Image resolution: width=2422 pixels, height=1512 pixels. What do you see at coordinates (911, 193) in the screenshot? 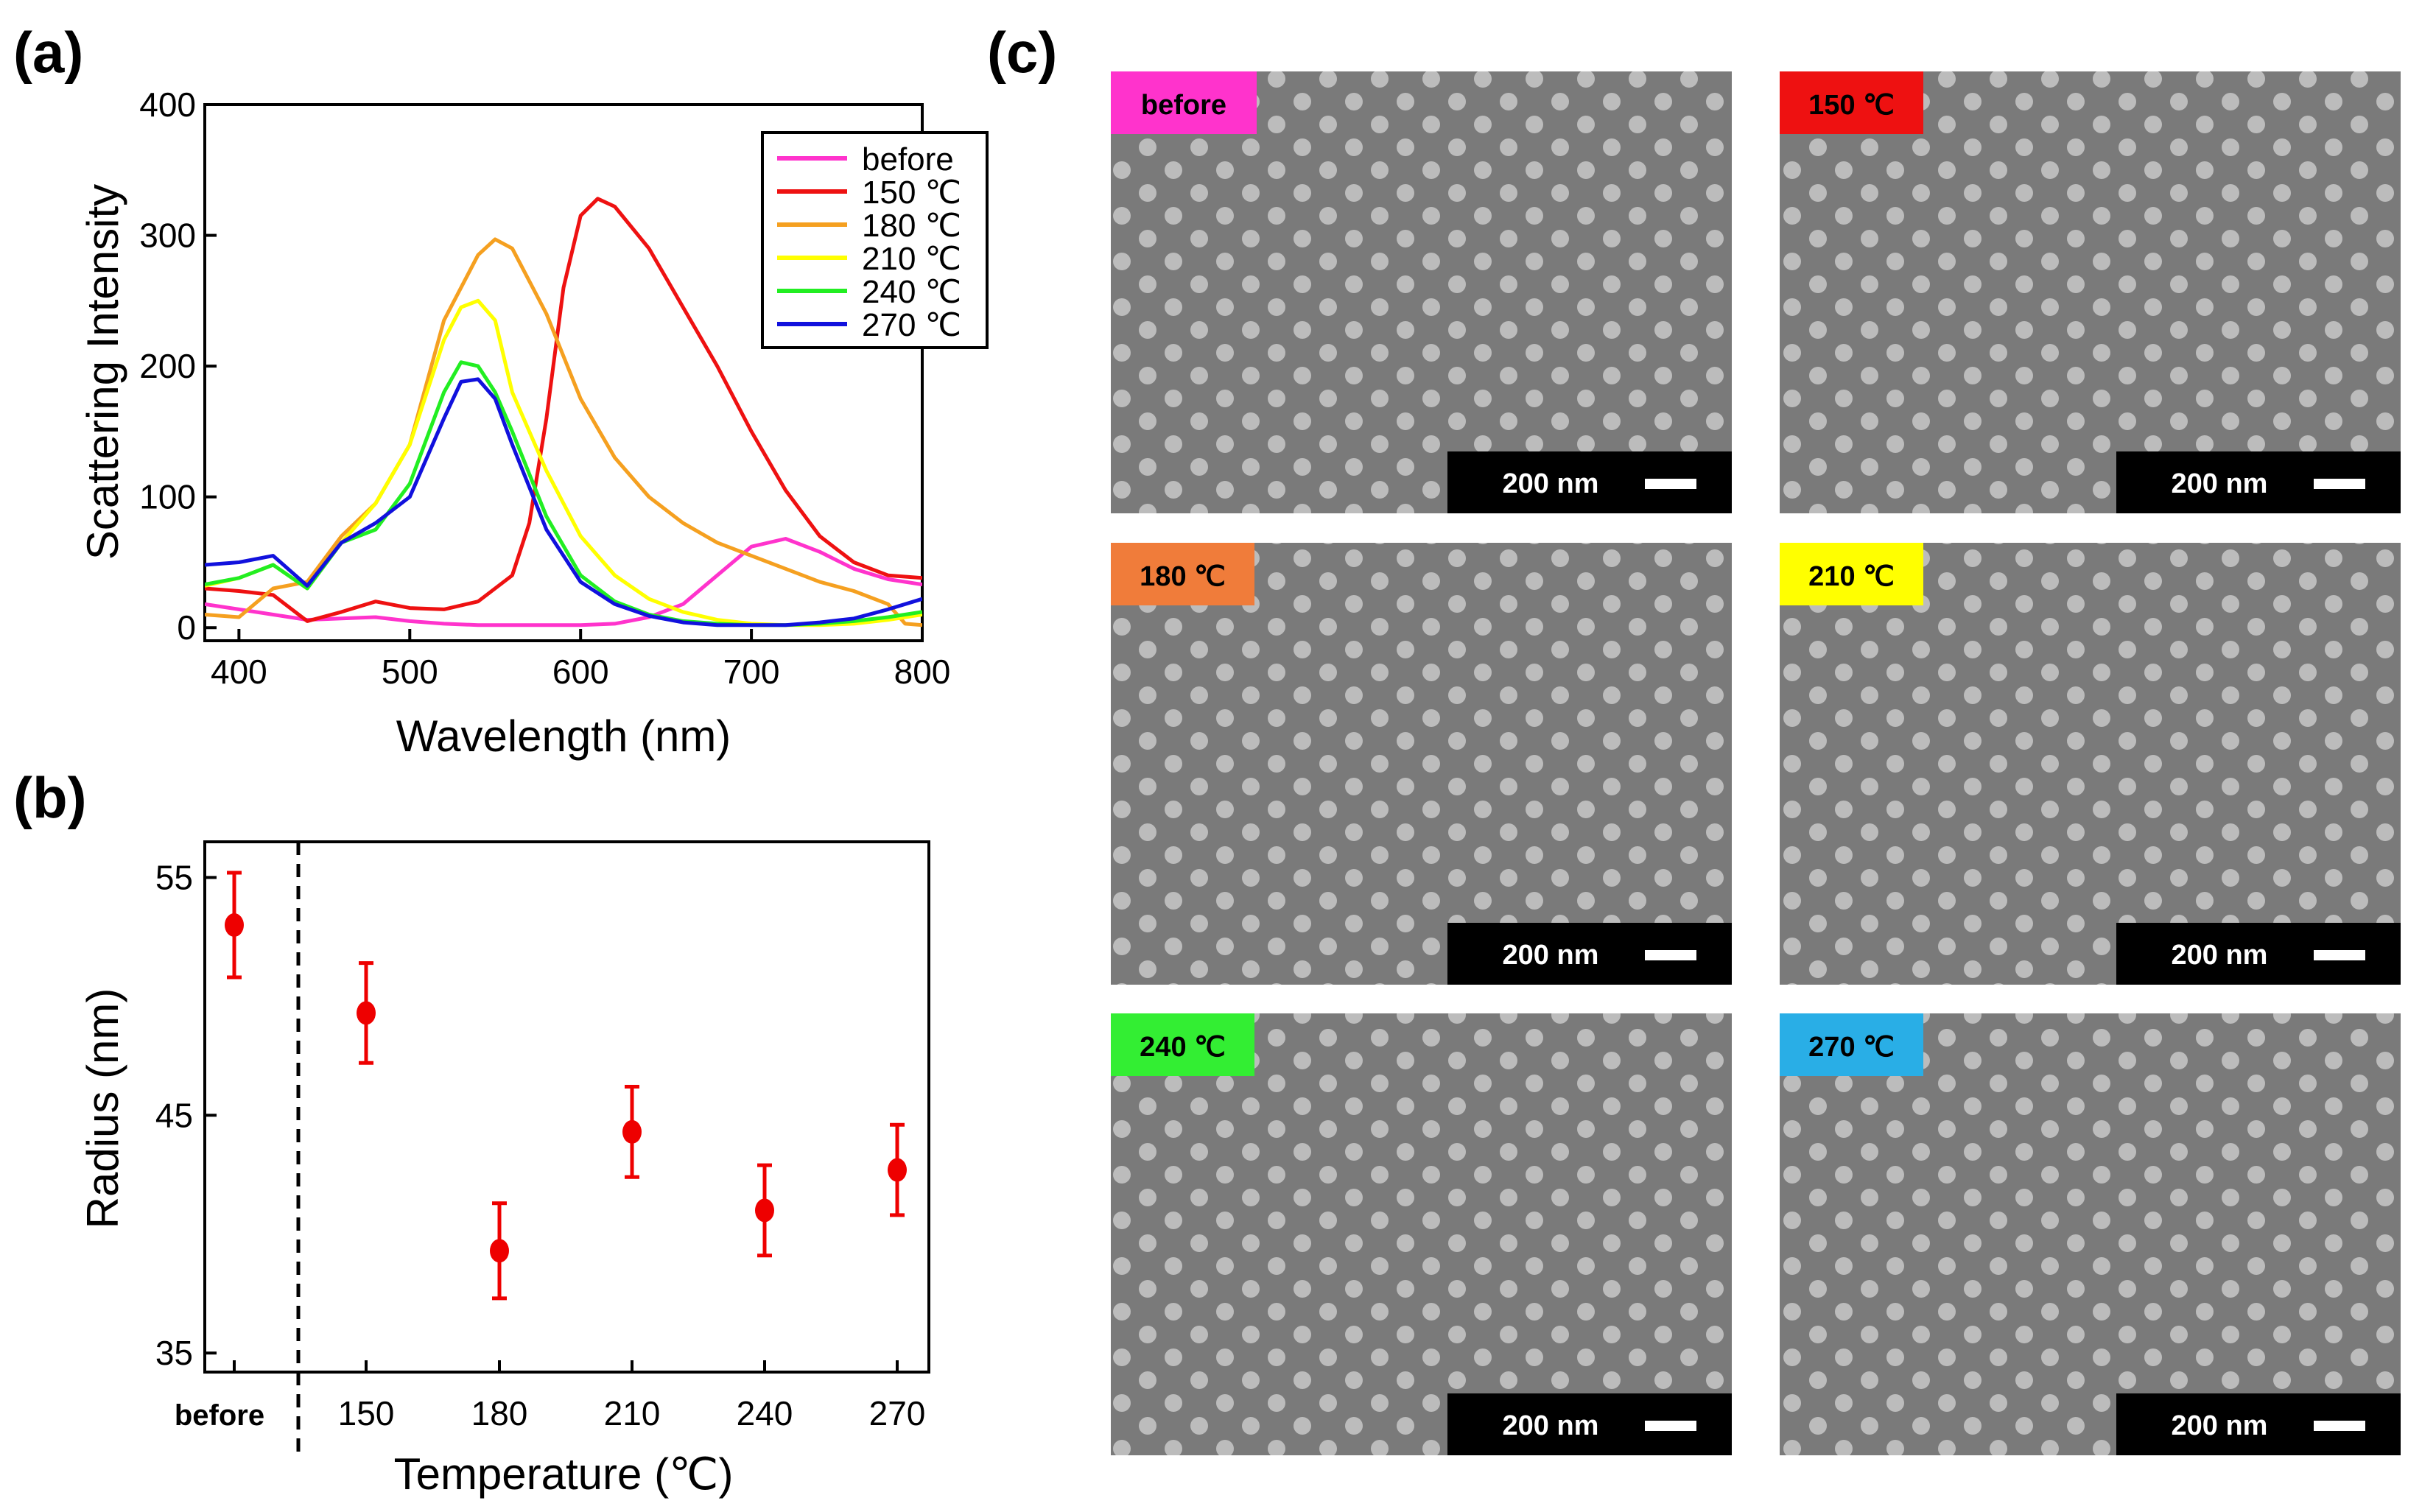
I see `legend-entry-label: 150 ℃` at bounding box center [911, 193].